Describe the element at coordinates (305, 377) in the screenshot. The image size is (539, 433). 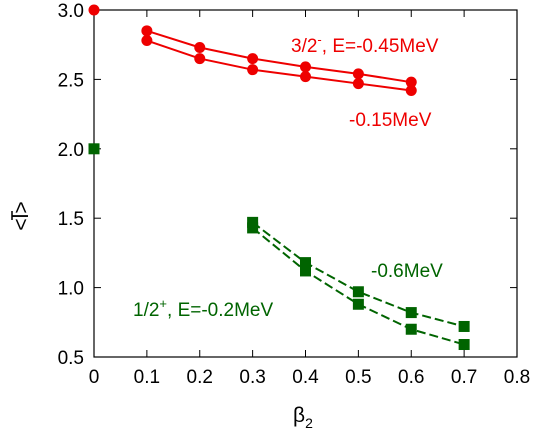
I see `x-tick-label: 0.4` at that location.